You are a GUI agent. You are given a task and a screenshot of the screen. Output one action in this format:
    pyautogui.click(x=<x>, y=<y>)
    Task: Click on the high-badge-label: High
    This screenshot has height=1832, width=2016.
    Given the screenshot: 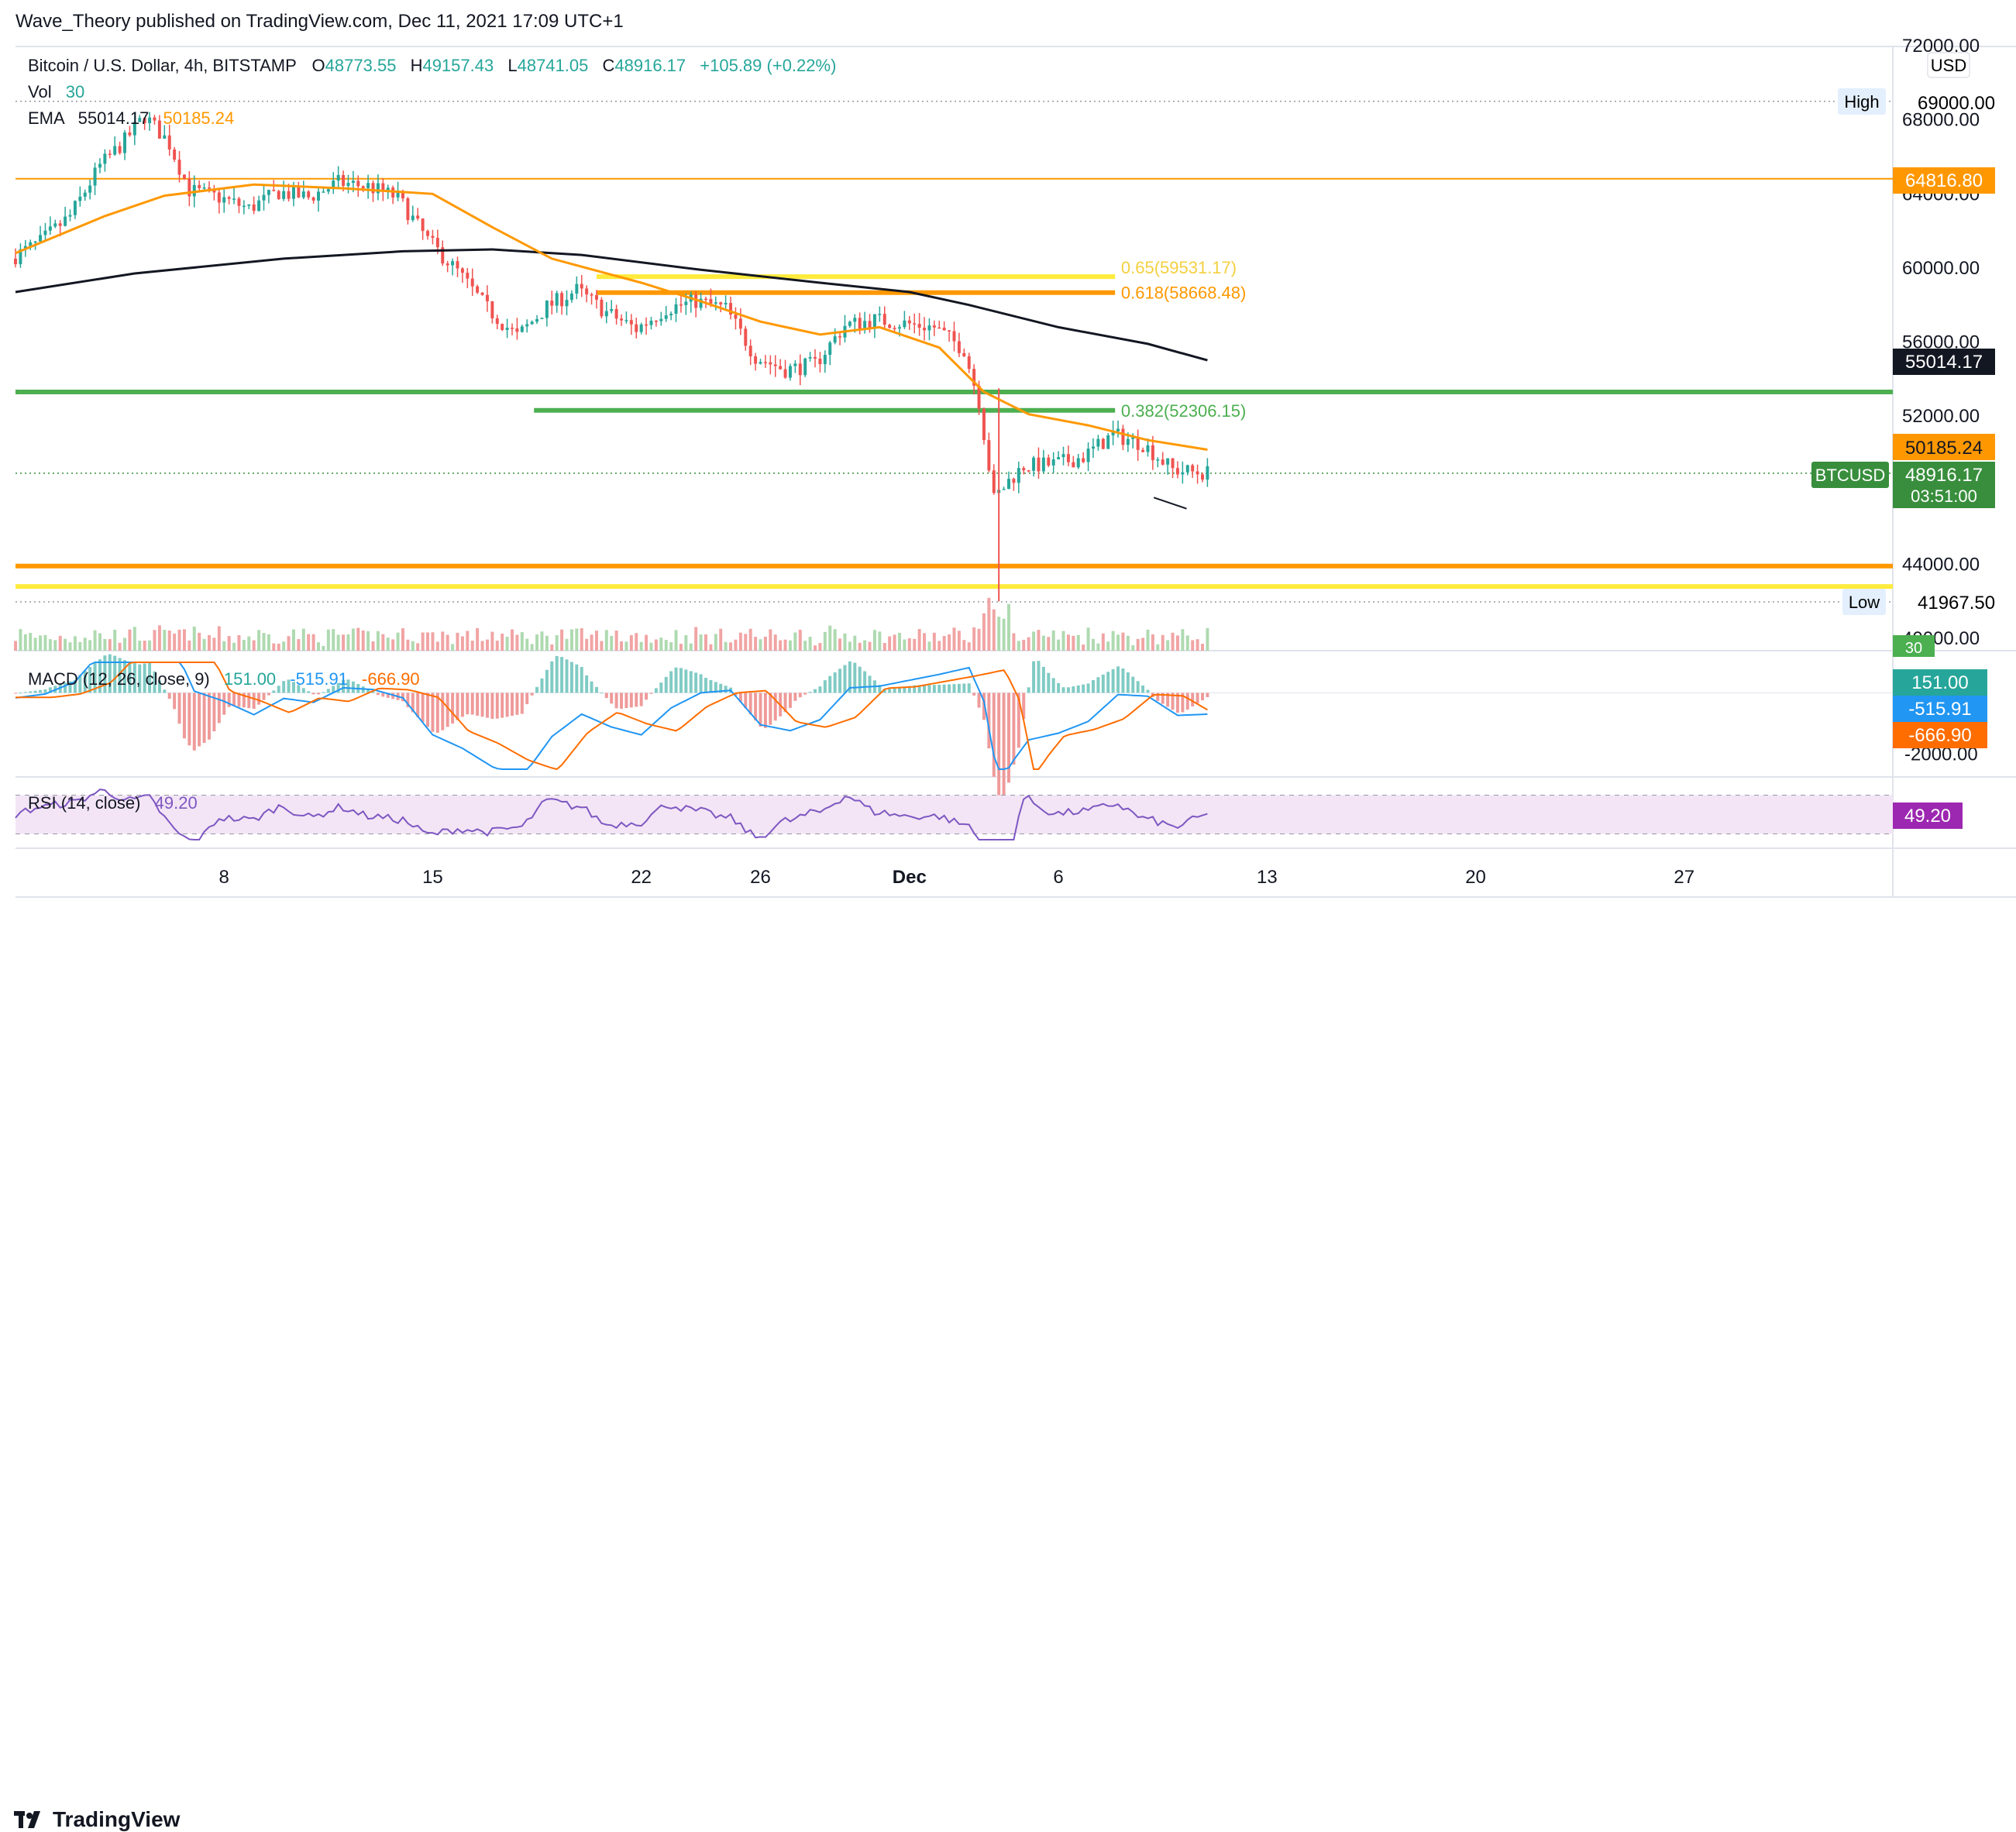 What is the action you would take?
    pyautogui.click(x=1862, y=102)
    